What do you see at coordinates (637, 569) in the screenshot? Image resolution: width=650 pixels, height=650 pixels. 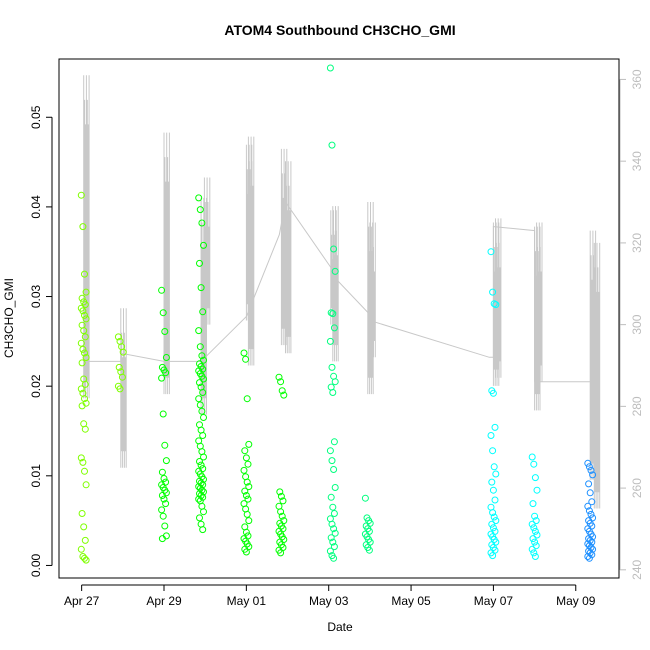 I see `y2-tick-label: 240` at bounding box center [637, 569].